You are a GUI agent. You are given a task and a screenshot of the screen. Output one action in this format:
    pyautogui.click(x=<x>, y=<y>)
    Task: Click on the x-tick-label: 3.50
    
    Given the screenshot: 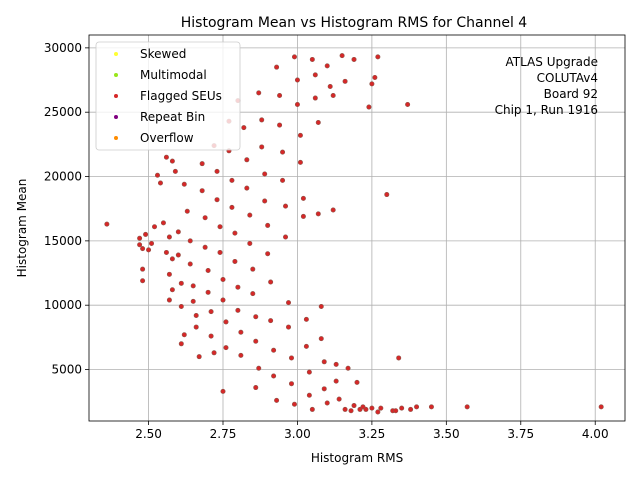 What is the action you would take?
    pyautogui.click(x=446, y=434)
    